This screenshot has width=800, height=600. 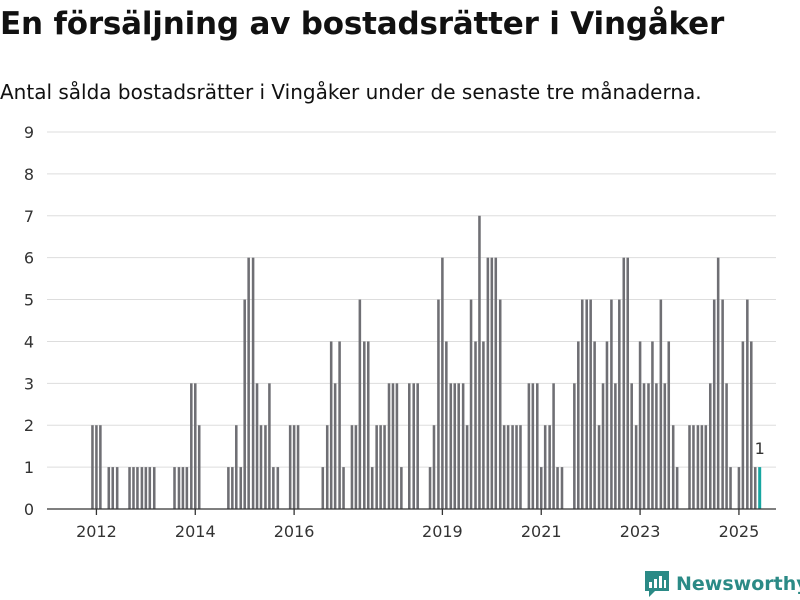 I want to click on y-tick-label: 9, so click(x=29, y=132).